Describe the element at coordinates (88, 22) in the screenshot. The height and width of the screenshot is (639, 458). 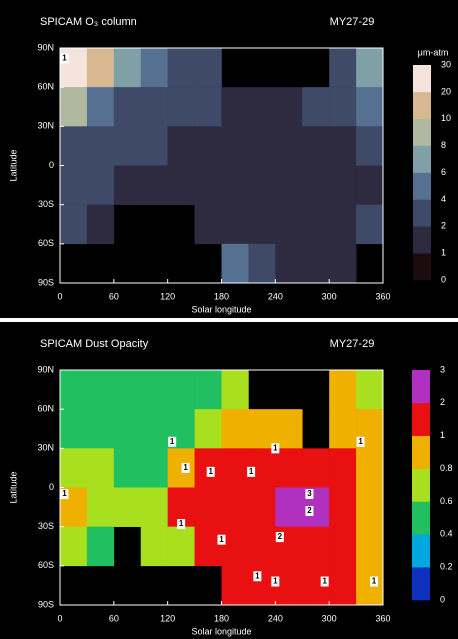
I see `chart-title: SPICAM O₃ column` at that location.